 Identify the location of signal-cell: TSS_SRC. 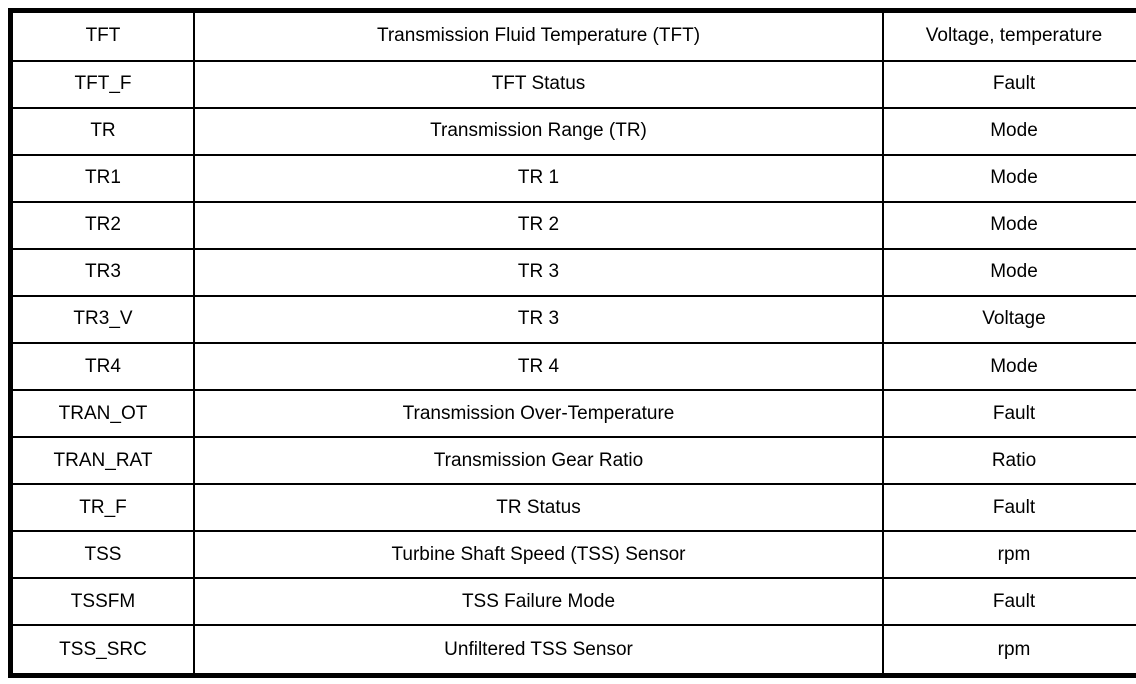
(102, 650).